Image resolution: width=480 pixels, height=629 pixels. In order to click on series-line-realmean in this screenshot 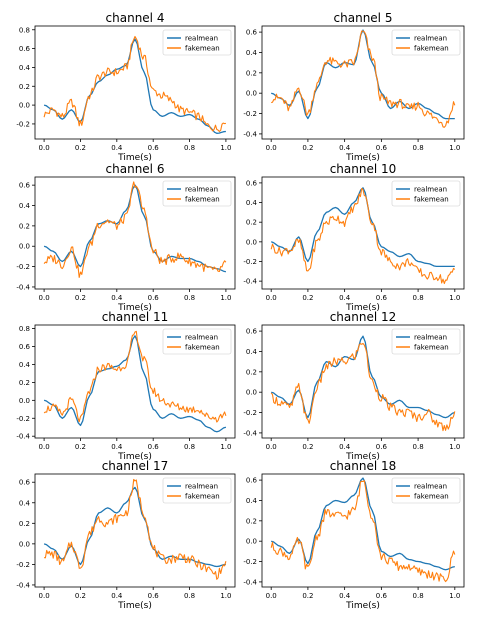, I will do `click(362, 227)`.